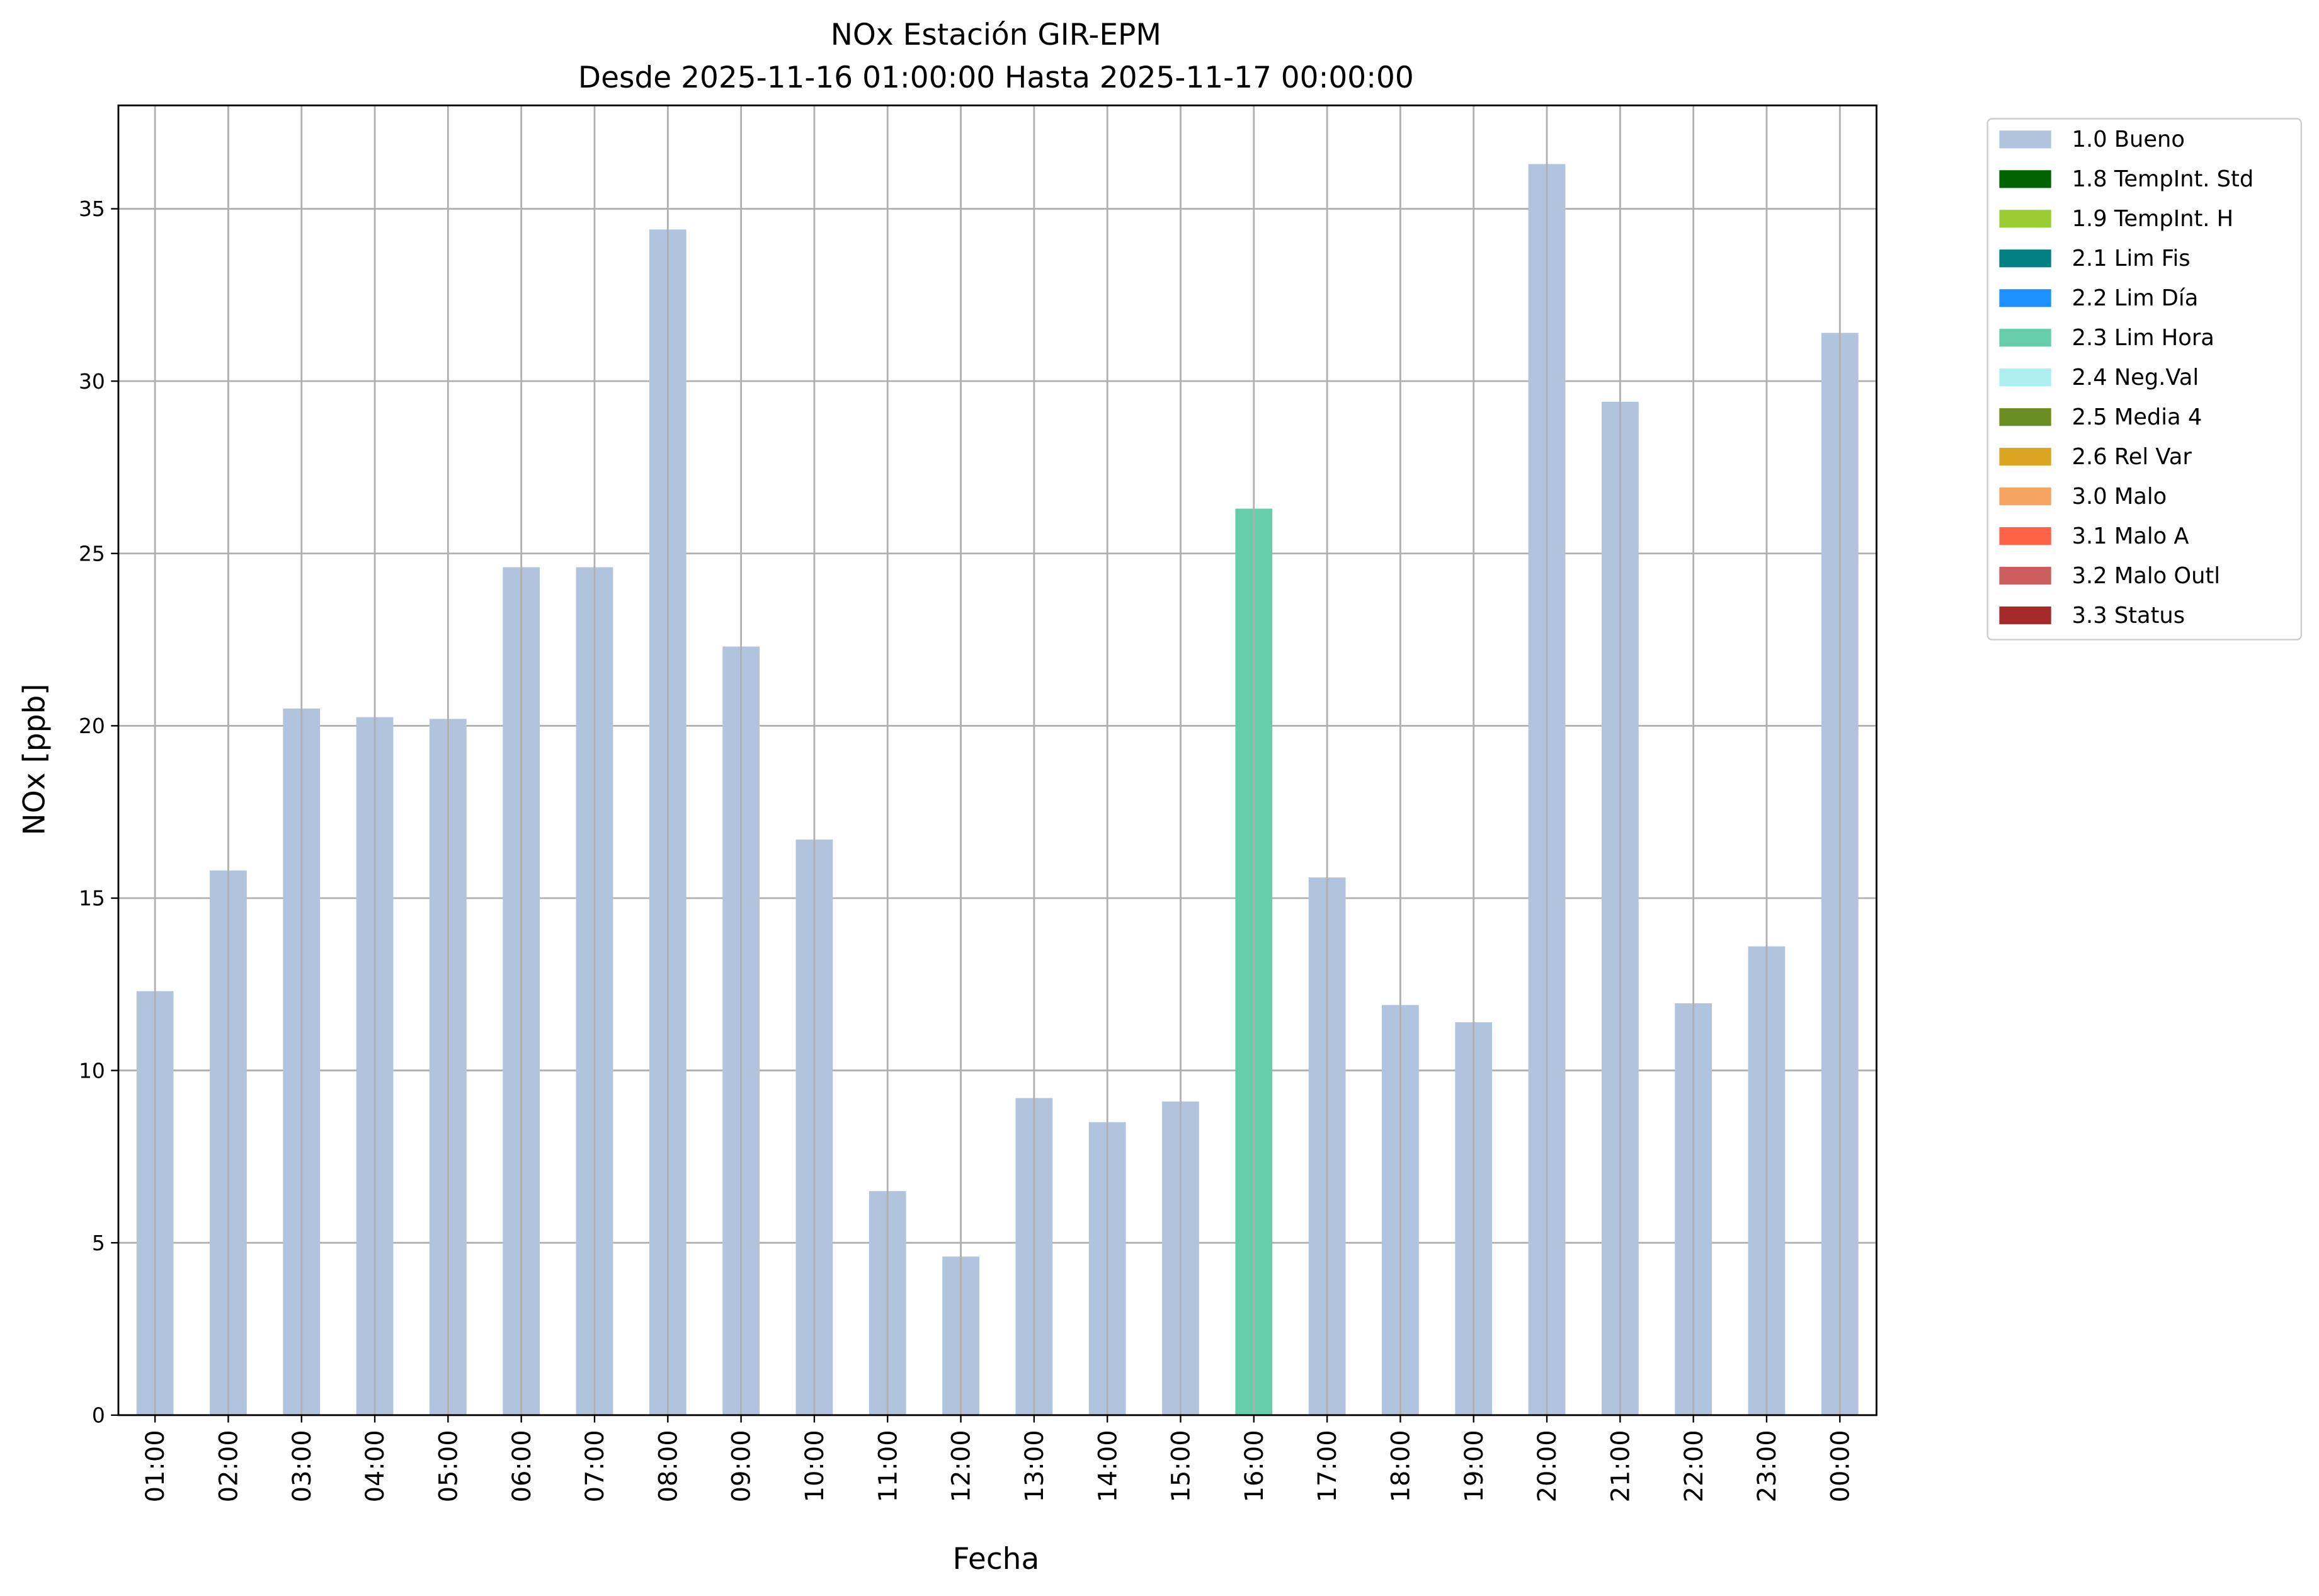 This screenshot has width=2319, height=1596. Describe the element at coordinates (2135, 377) in the screenshot. I see `legend-label: 2.4 Neg.Val` at that location.